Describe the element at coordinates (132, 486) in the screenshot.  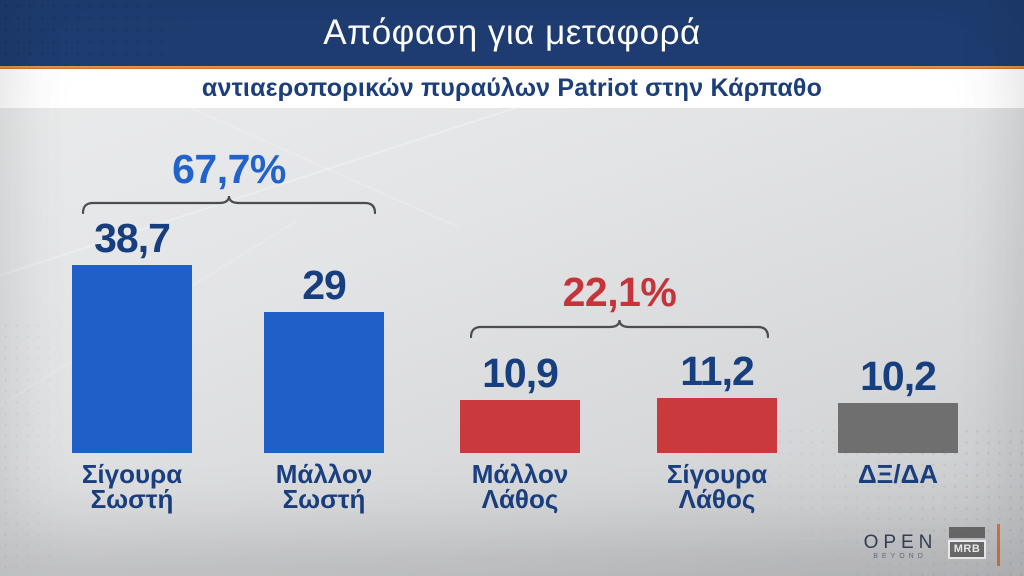
I see `bar-category-label: Σίγουρα Σωστή` at that location.